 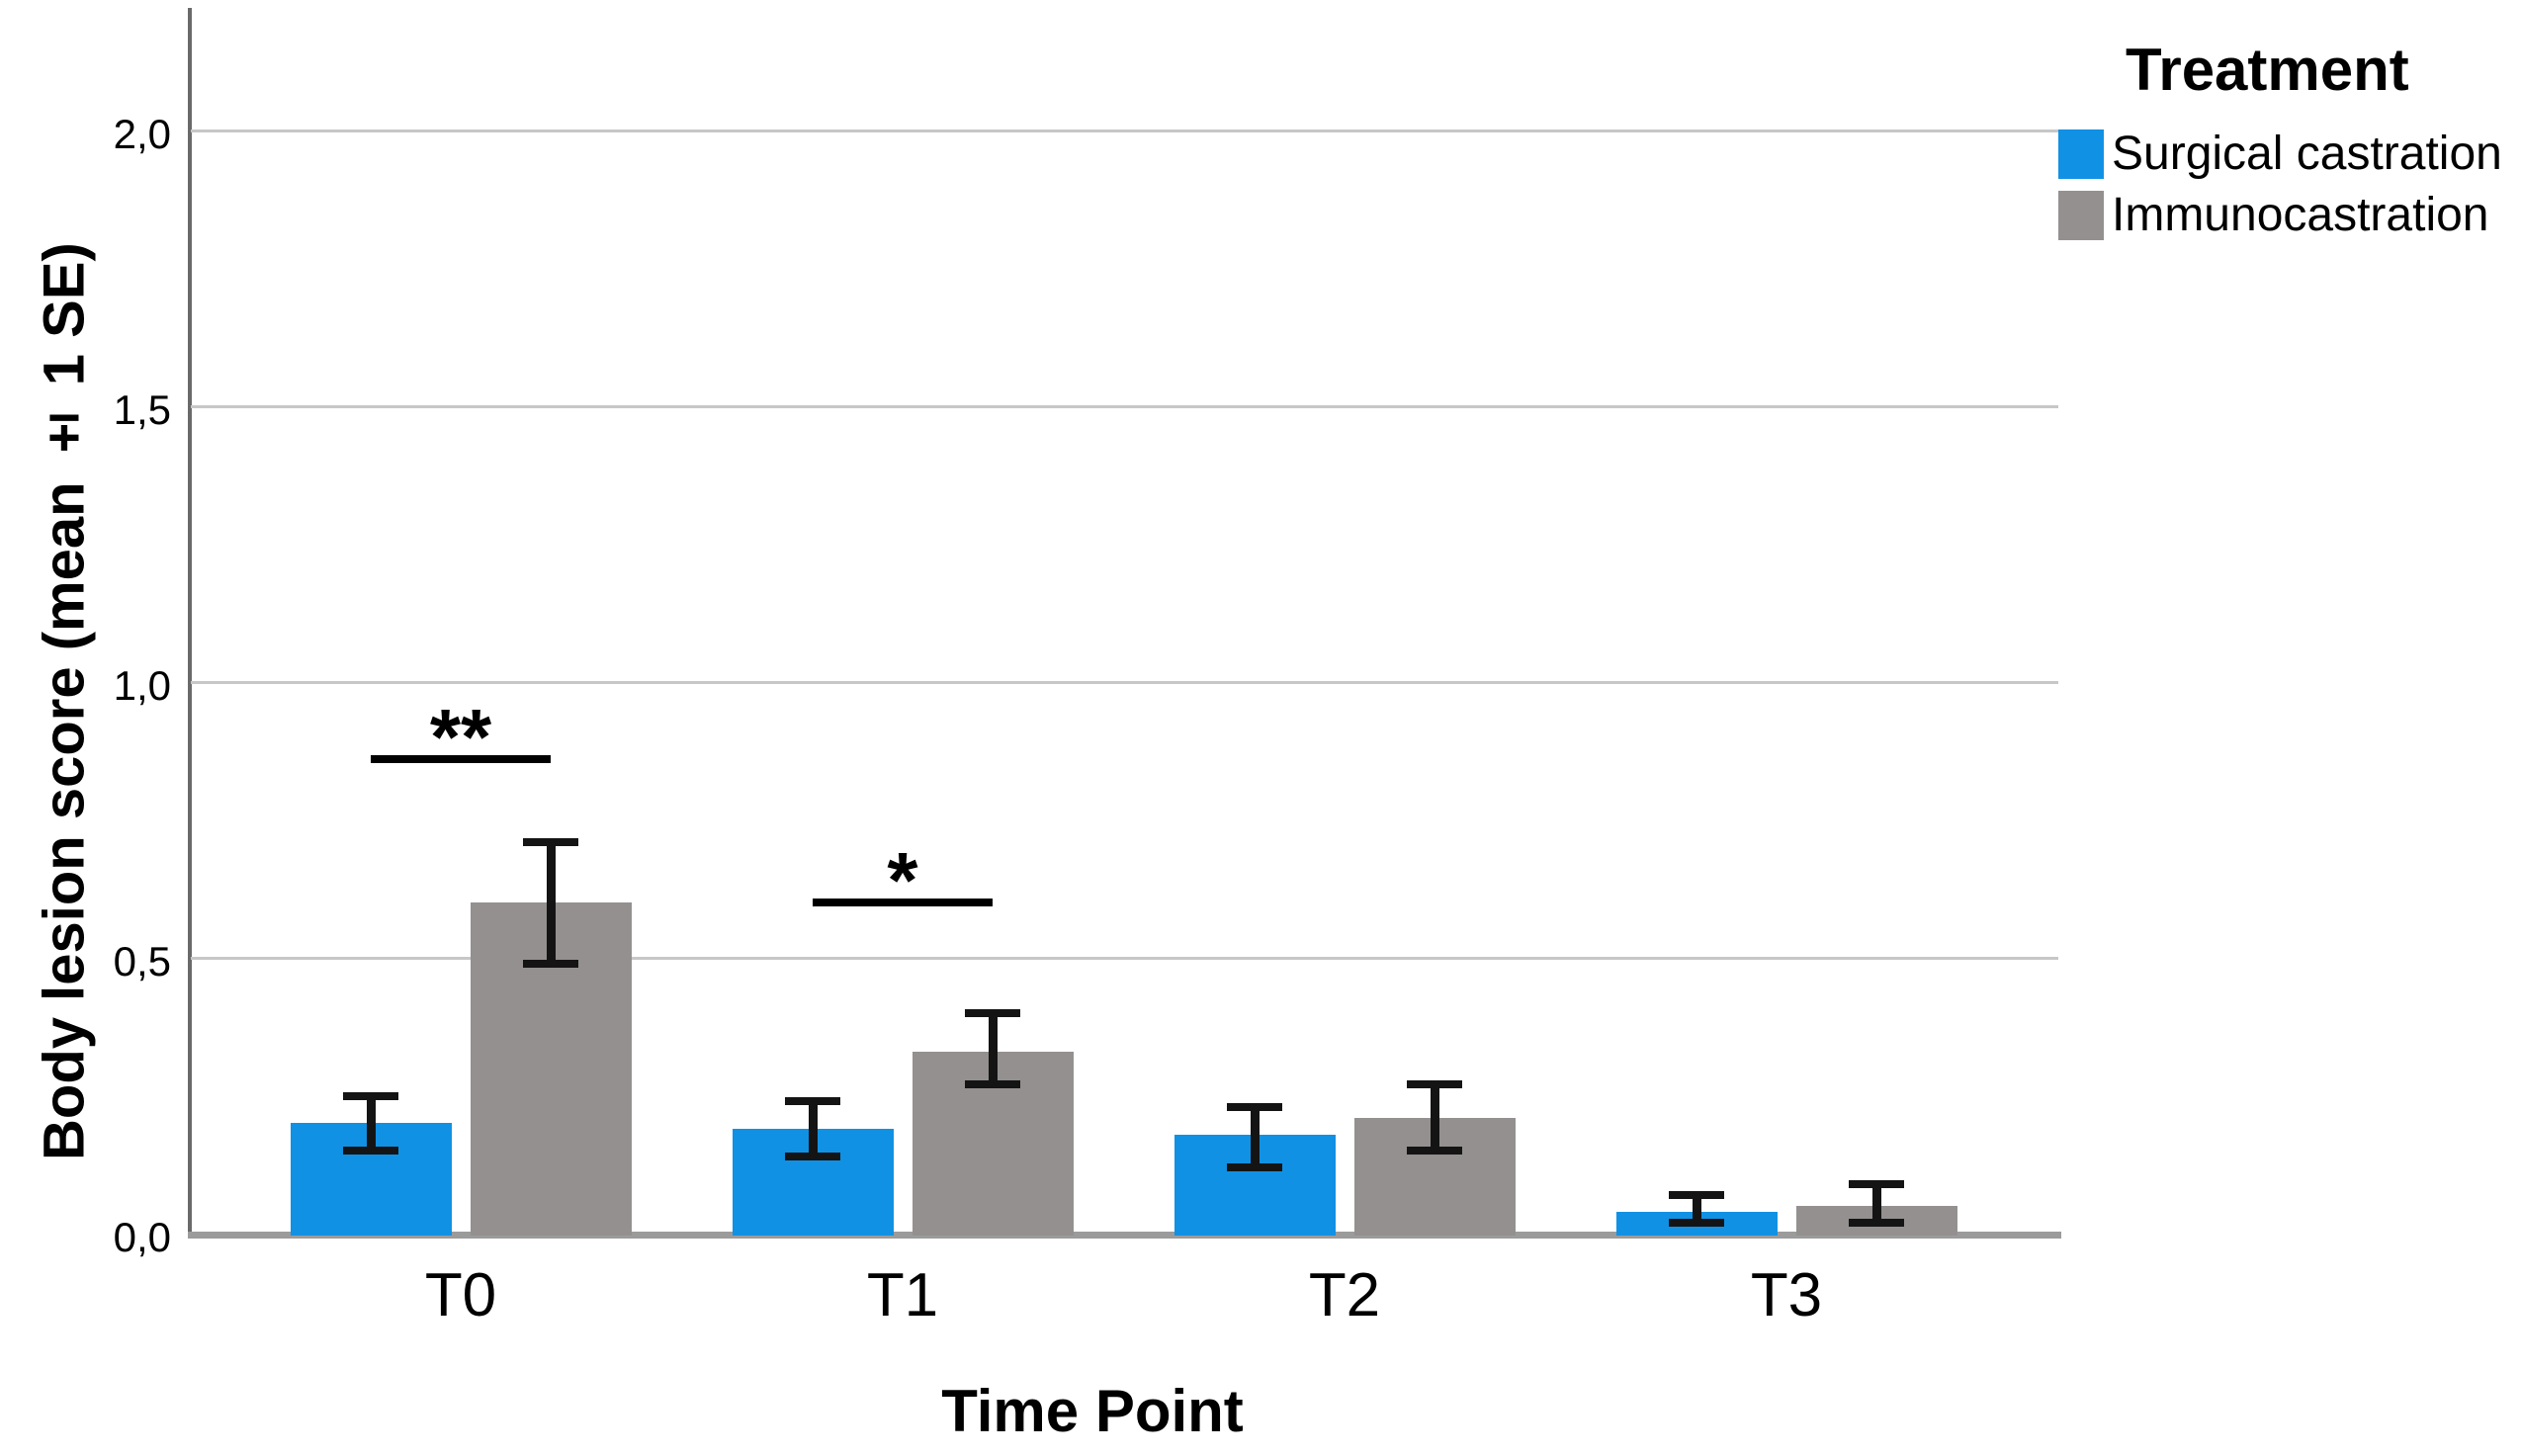 What do you see at coordinates (1125, 406) in the screenshot?
I see `gridline-1,5` at bounding box center [1125, 406].